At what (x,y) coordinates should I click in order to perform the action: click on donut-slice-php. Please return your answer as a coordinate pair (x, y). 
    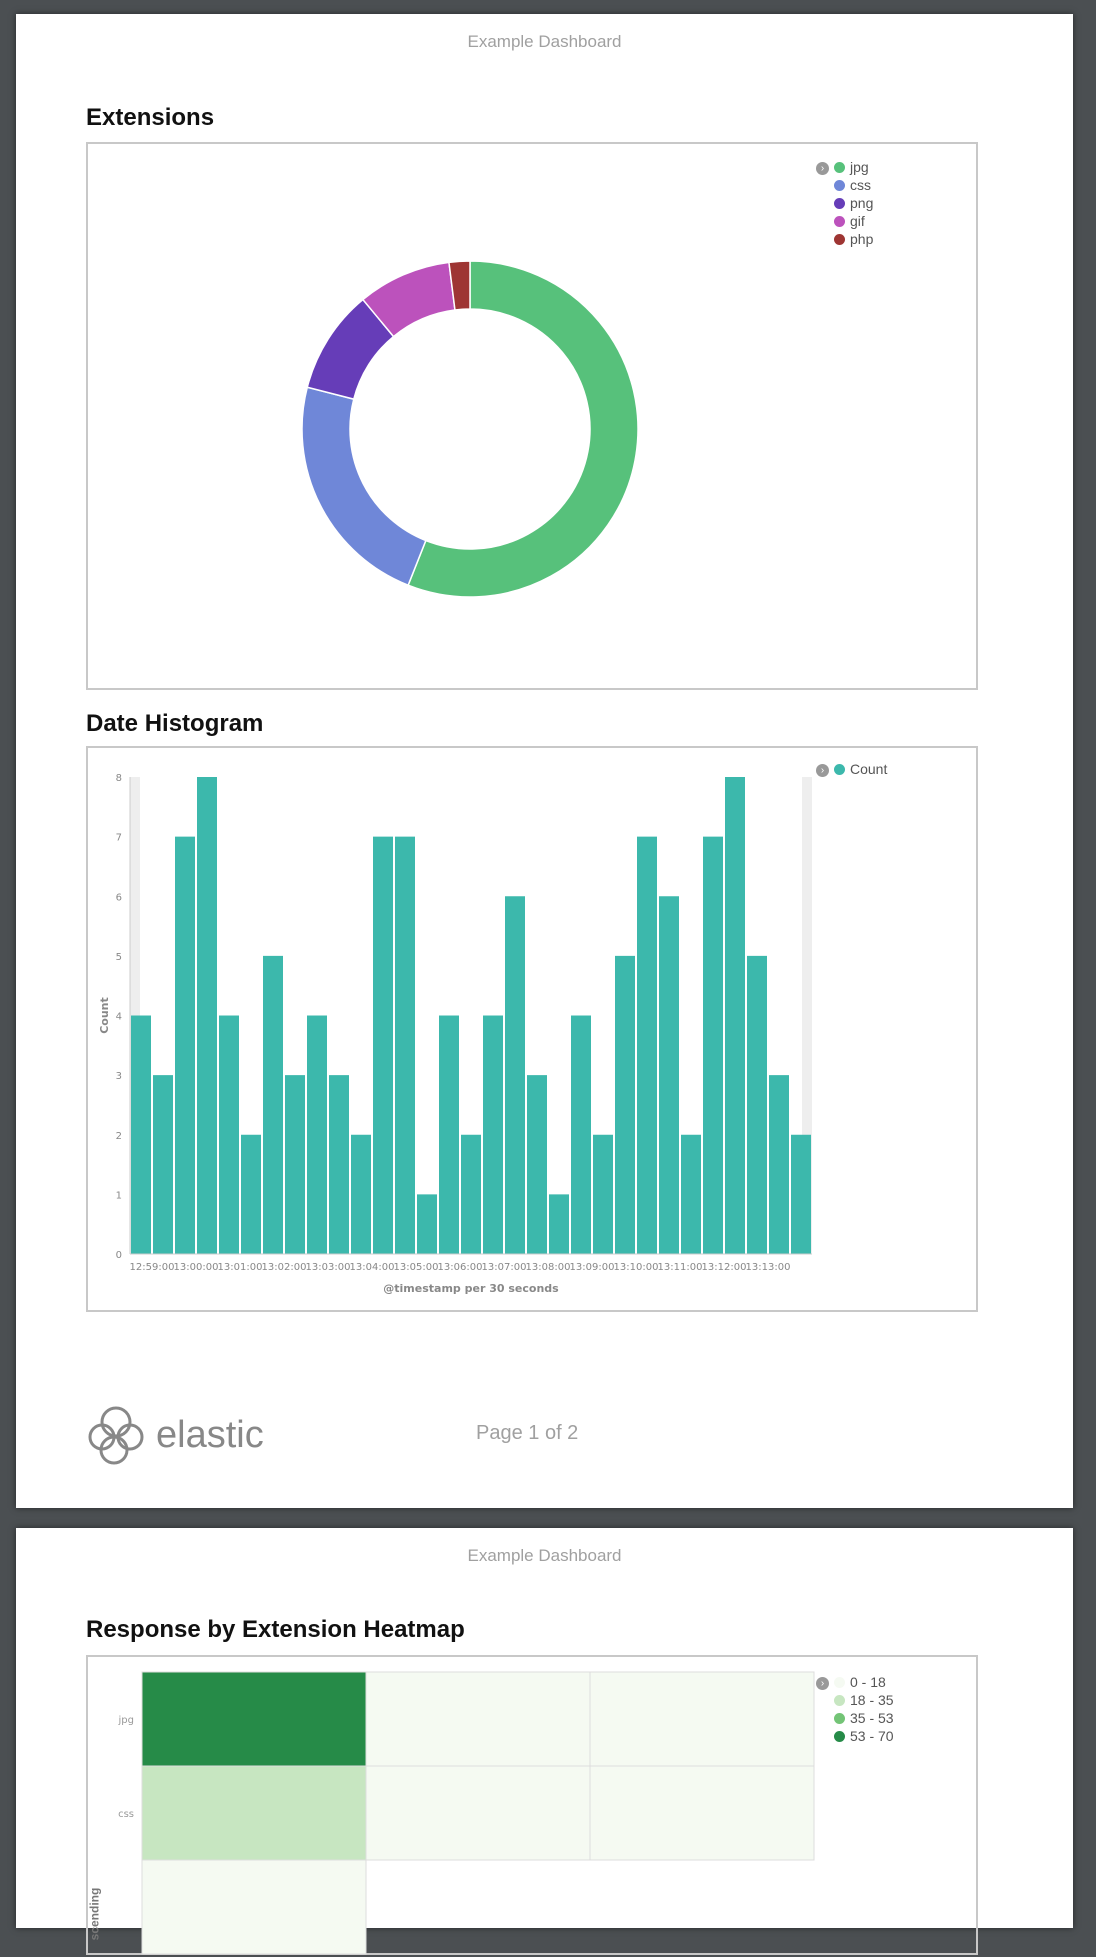
    Looking at the image, I should click on (459, 285).